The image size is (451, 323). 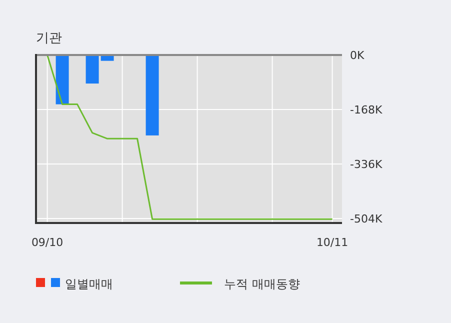 What do you see at coordinates (47, 242) in the screenshot?
I see `x-tick-label: 09/10` at bounding box center [47, 242].